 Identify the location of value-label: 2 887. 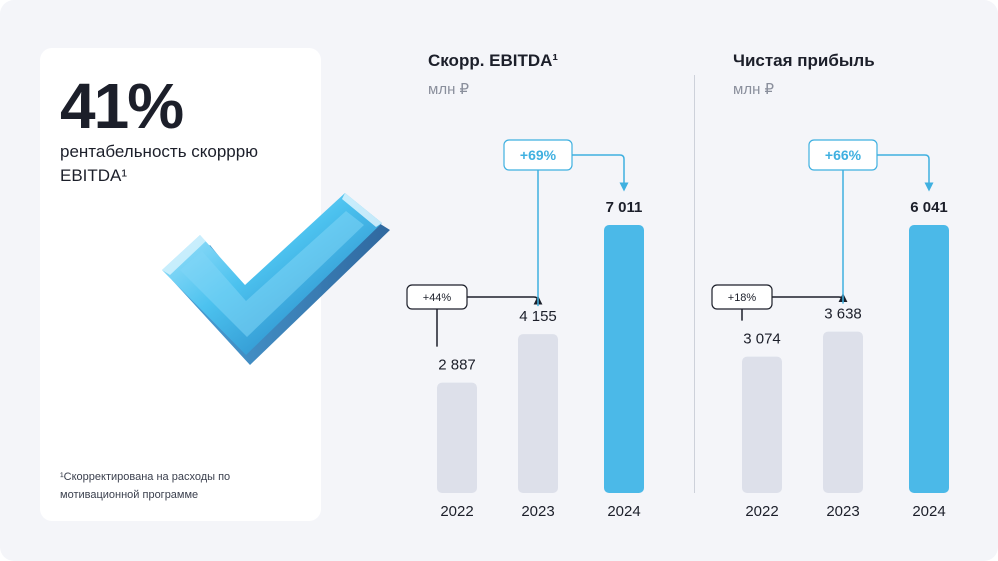
(457, 365).